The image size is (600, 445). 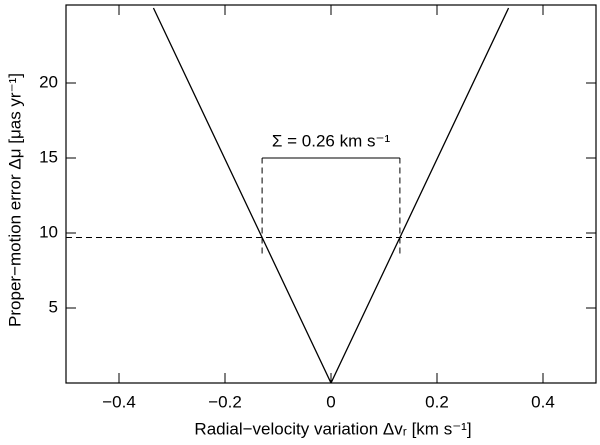 I want to click on y-tick-label: 5, so click(x=53, y=306).